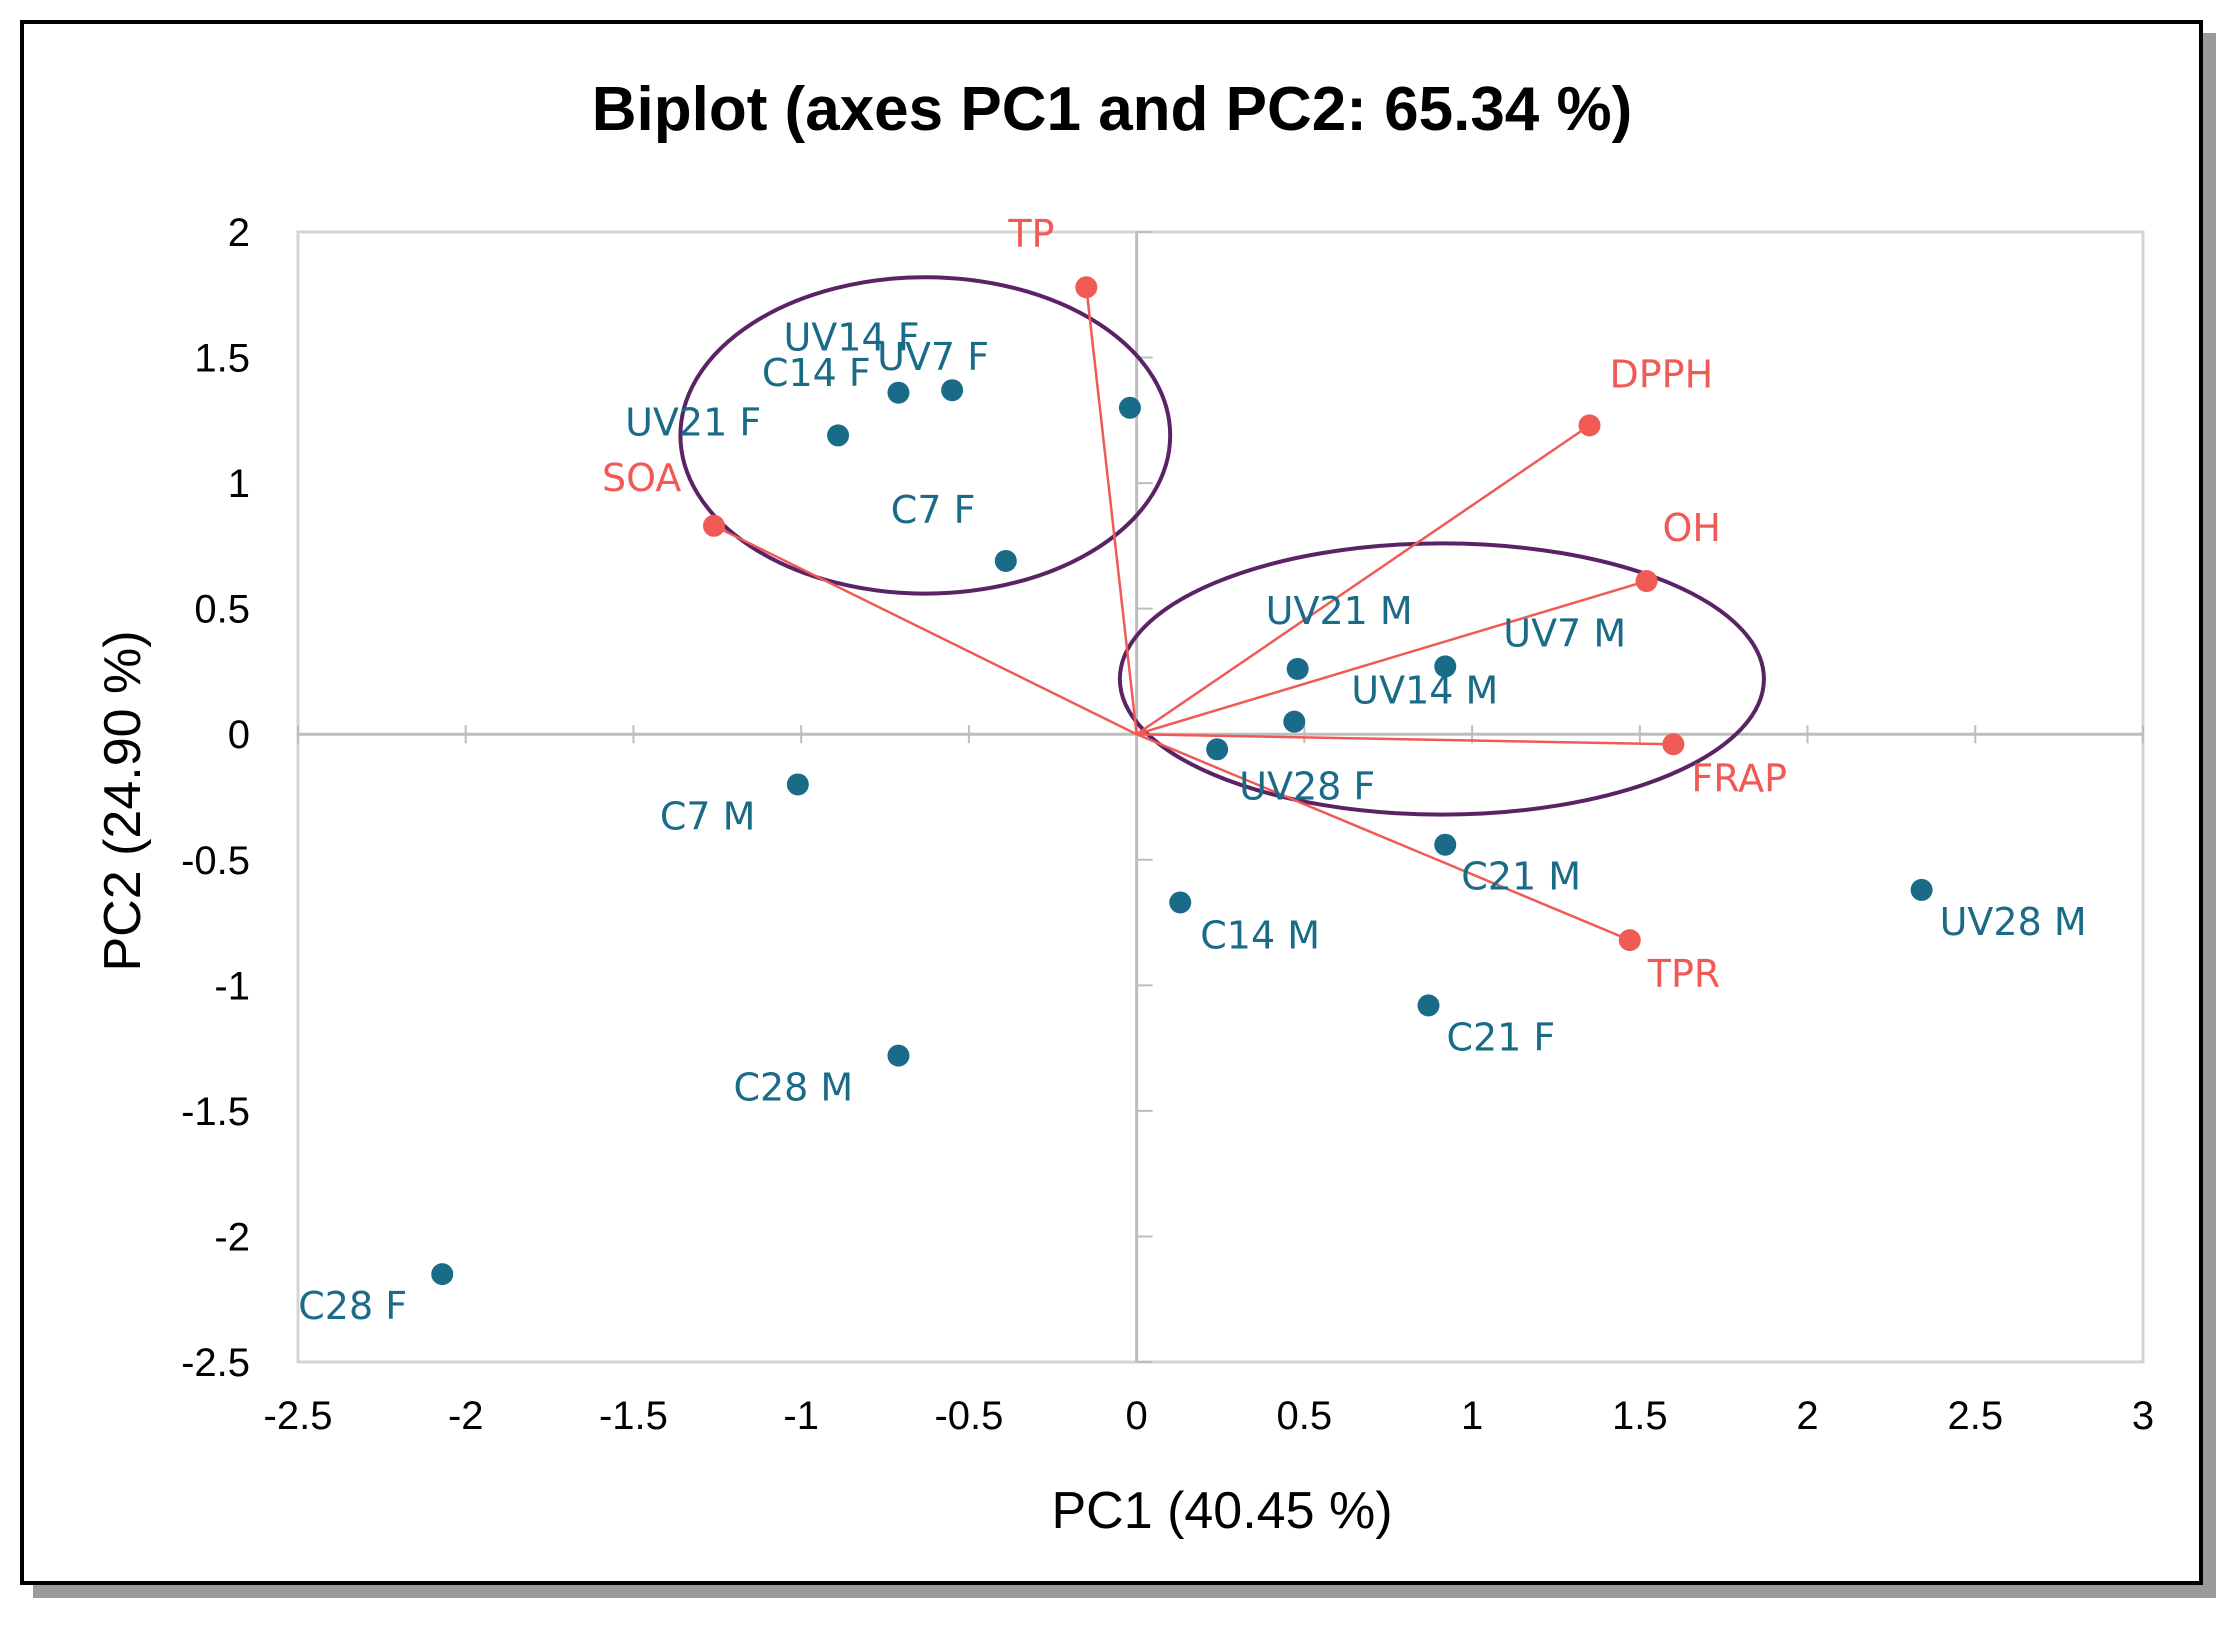  Describe the element at coordinates (1221, 1511) in the screenshot. I see `x-axis-title: PC1 (40.45 %)` at that location.